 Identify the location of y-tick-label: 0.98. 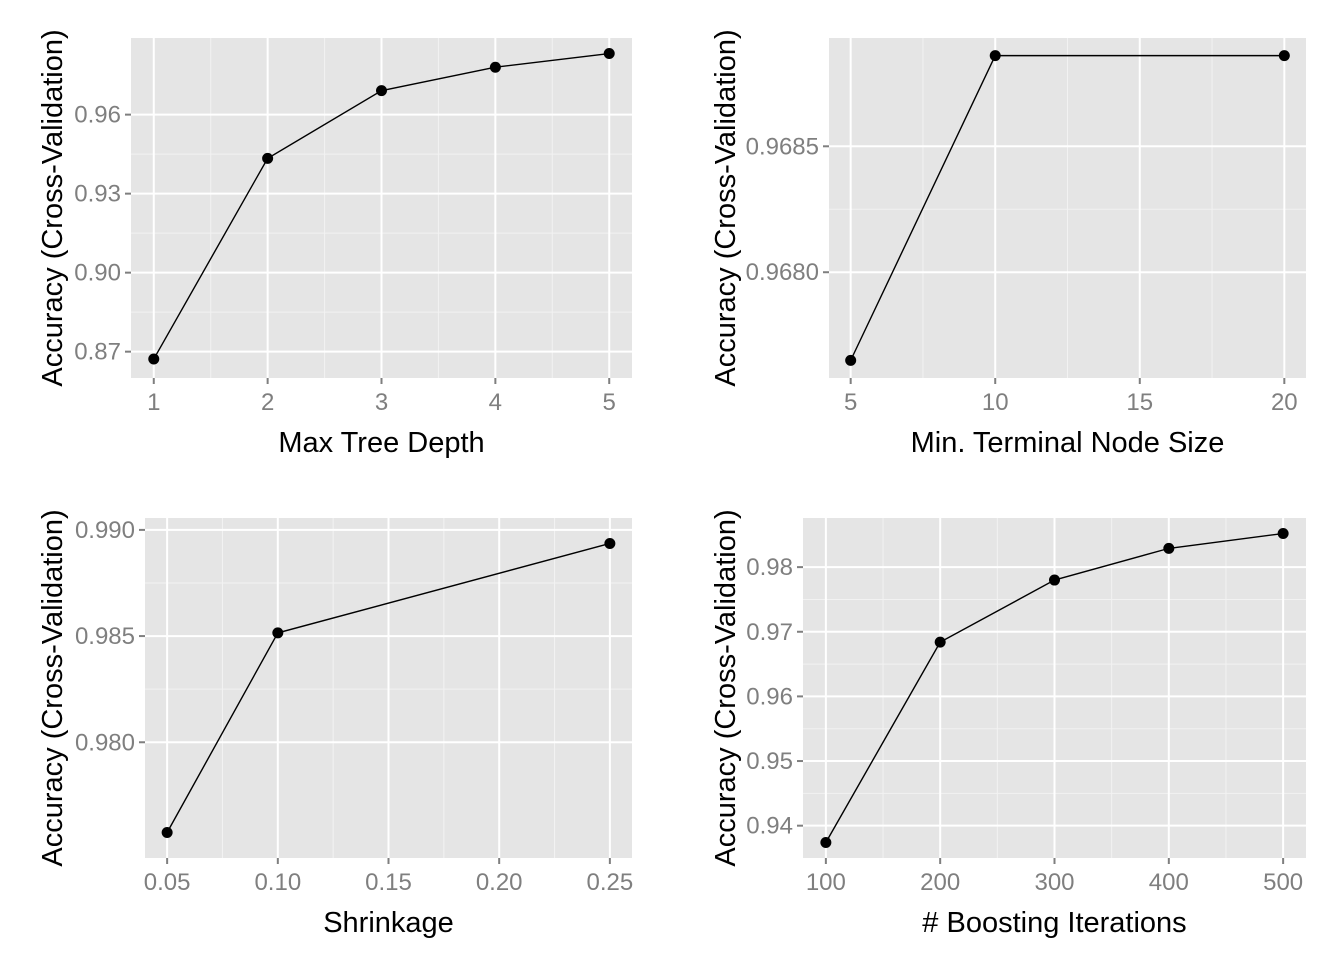
(769, 567).